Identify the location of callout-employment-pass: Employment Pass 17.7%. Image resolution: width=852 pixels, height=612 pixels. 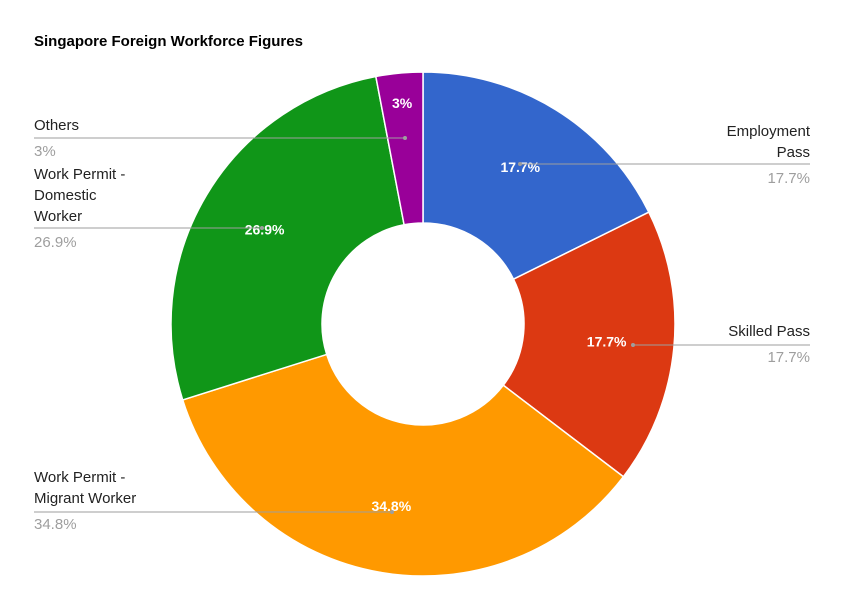
(664, 155).